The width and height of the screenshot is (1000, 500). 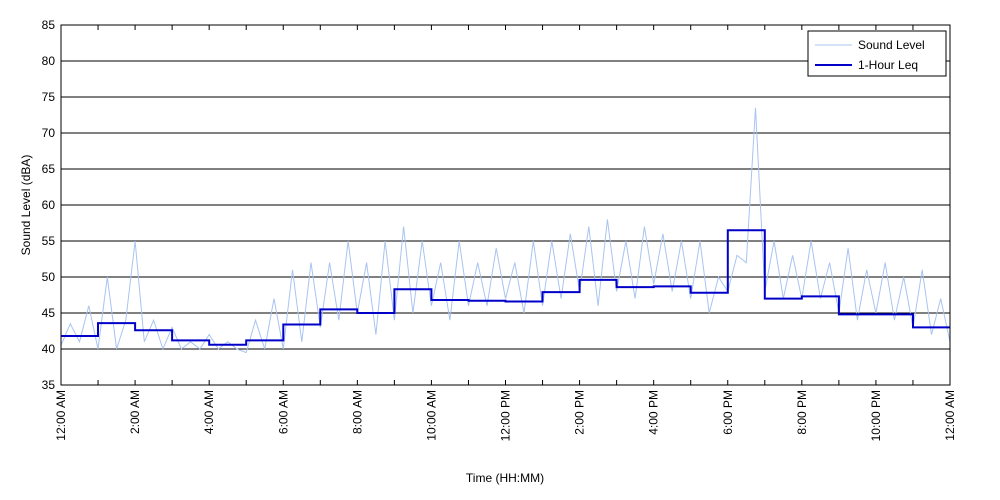 What do you see at coordinates (802, 412) in the screenshot?
I see `x-tick-label-10: 8:00 PM` at bounding box center [802, 412].